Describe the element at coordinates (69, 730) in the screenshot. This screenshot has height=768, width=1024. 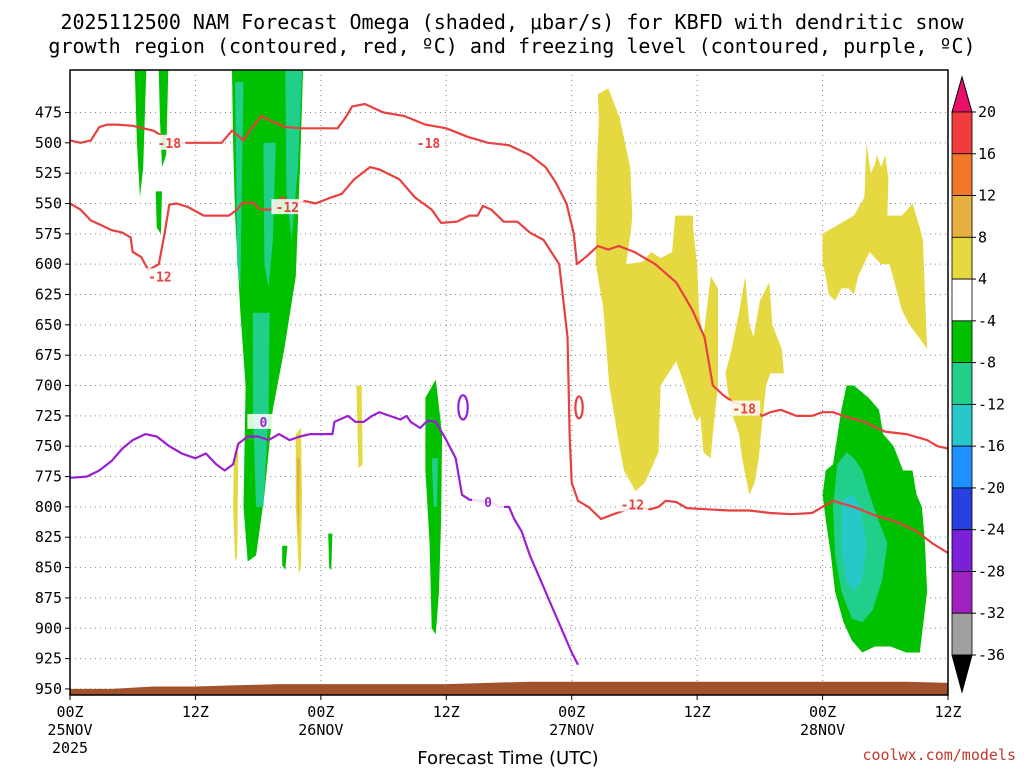
I see `x-tick-date-label: 25NOV` at that location.